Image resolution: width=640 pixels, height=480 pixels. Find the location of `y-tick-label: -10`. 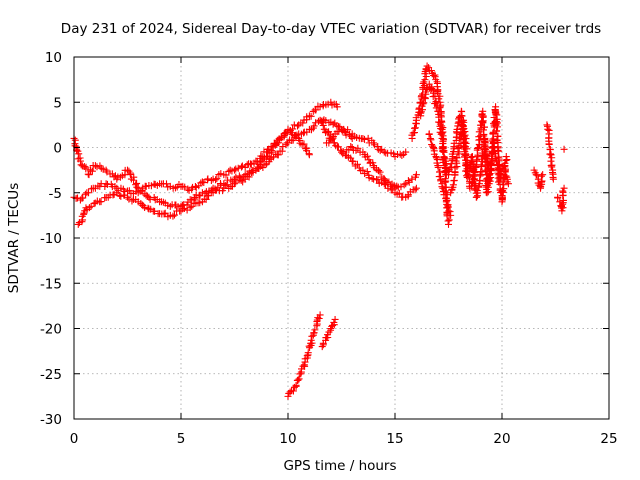

y-tick-label: -10 is located at coordinates (51, 239).